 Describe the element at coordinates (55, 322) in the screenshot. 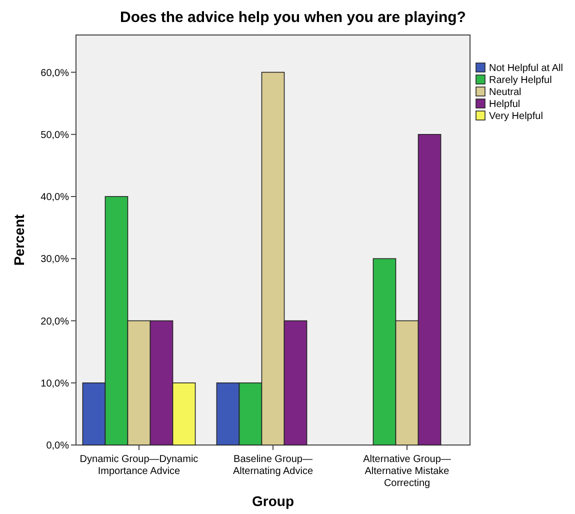

I see `y-tick-label: 20,0%` at that location.